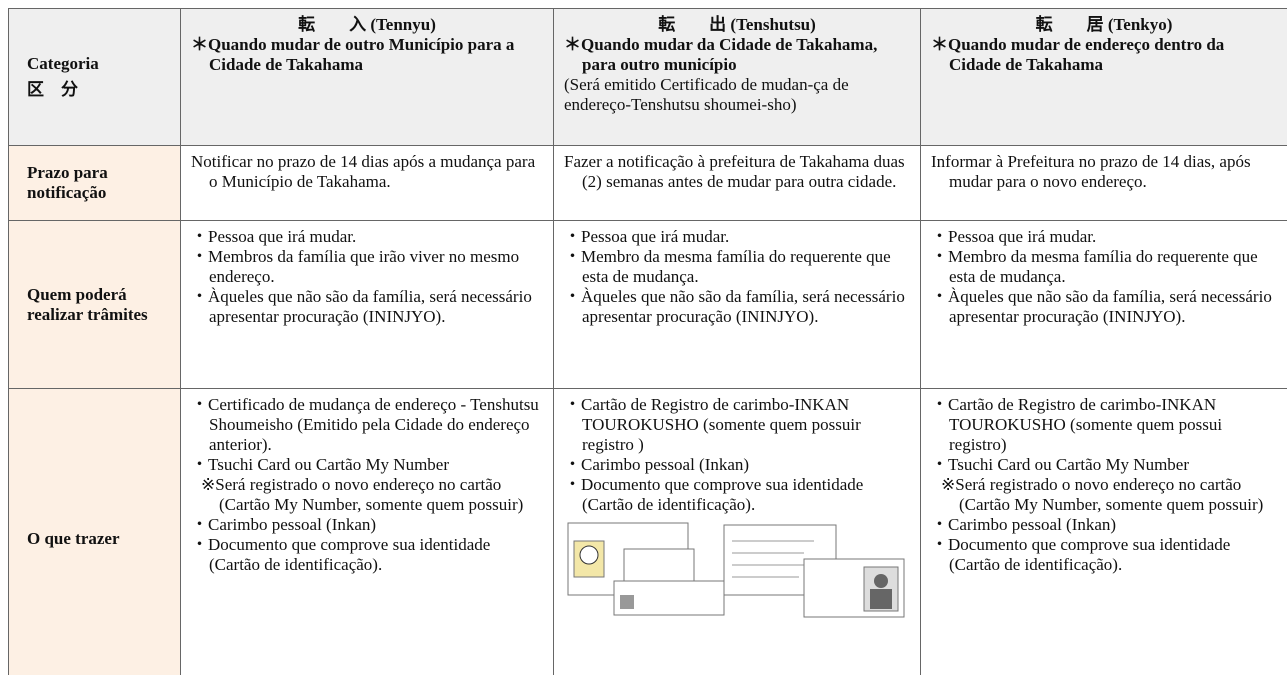 Image resolution: width=1287 pixels, height=675 pixels. Describe the element at coordinates (94, 183) in the screenshot. I see `category-label: Prazo para notificação` at that location.